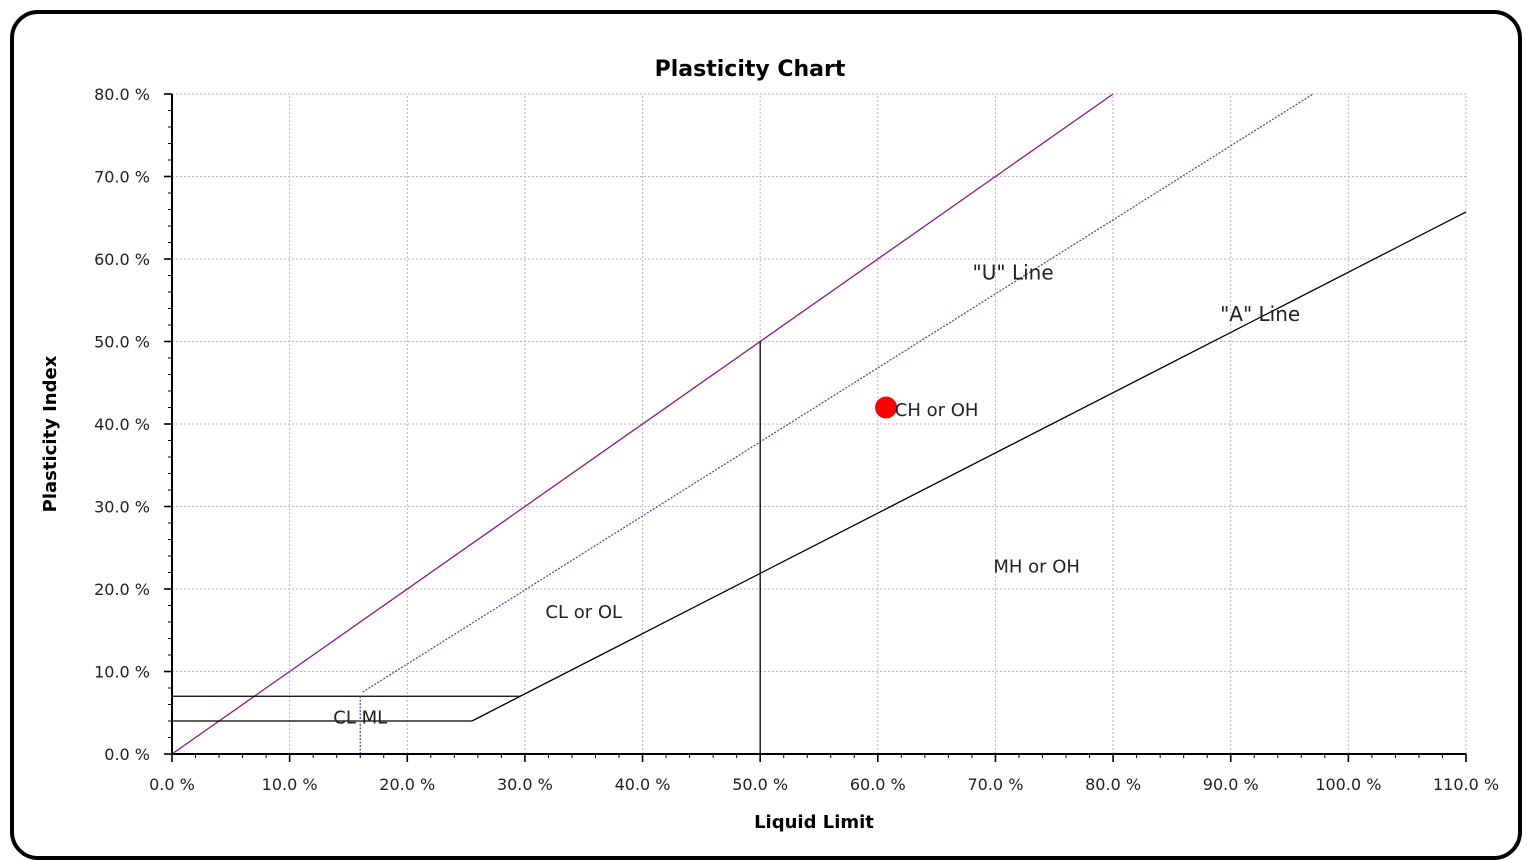 The image size is (1534, 860). What do you see at coordinates (1113, 784) in the screenshot?
I see `x-tick-label: 80.0 %` at bounding box center [1113, 784].